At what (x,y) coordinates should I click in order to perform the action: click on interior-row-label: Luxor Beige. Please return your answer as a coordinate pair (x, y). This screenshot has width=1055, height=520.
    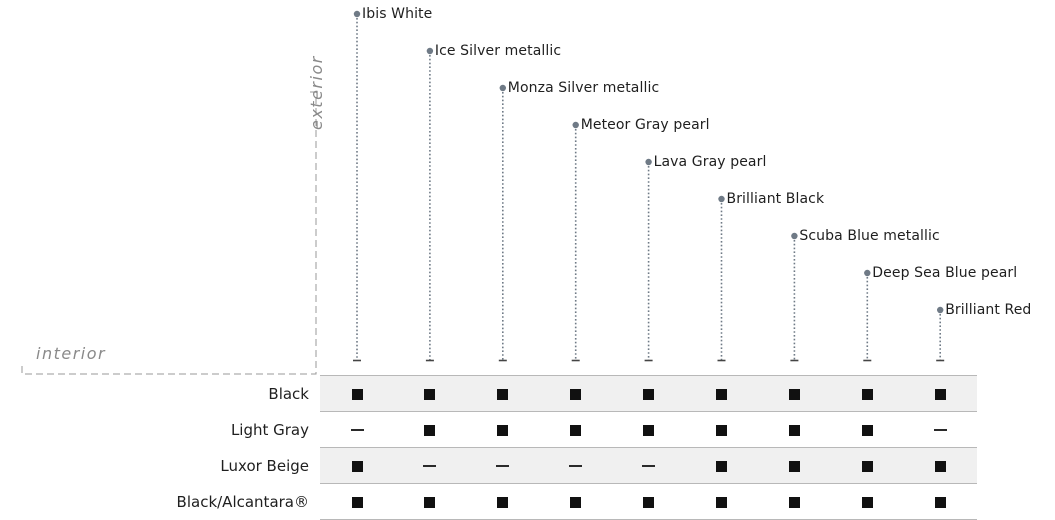
    Looking at the image, I should click on (264, 466).